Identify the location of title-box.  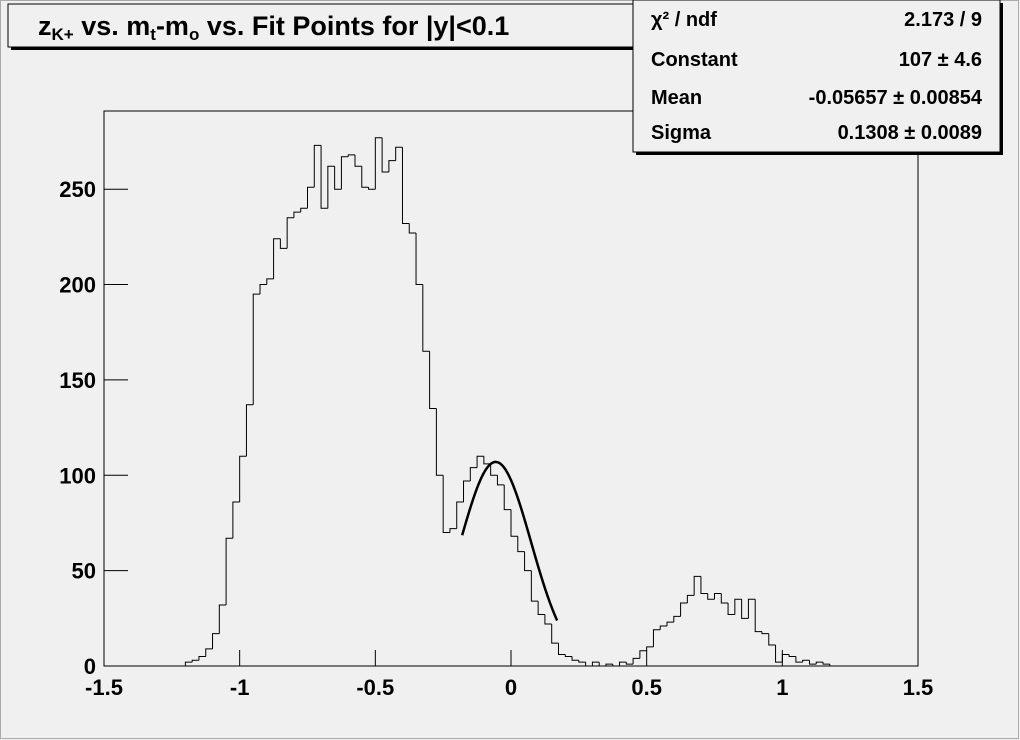
(322, 25).